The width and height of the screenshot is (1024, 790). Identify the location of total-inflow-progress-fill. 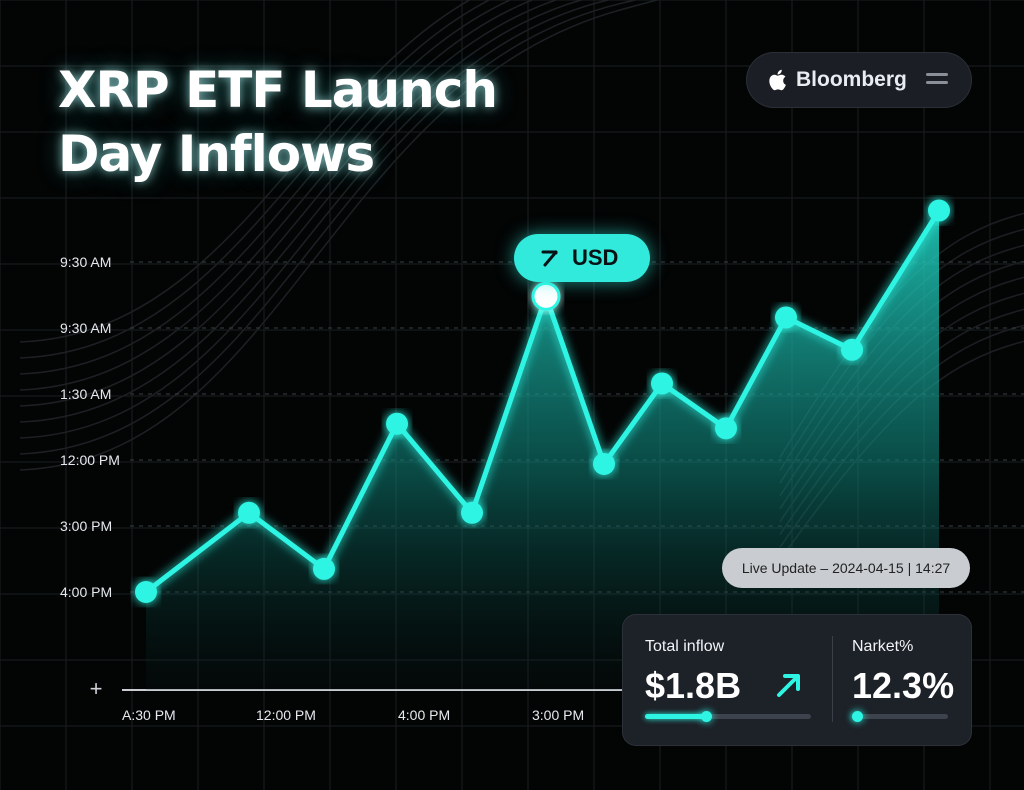
(676, 716).